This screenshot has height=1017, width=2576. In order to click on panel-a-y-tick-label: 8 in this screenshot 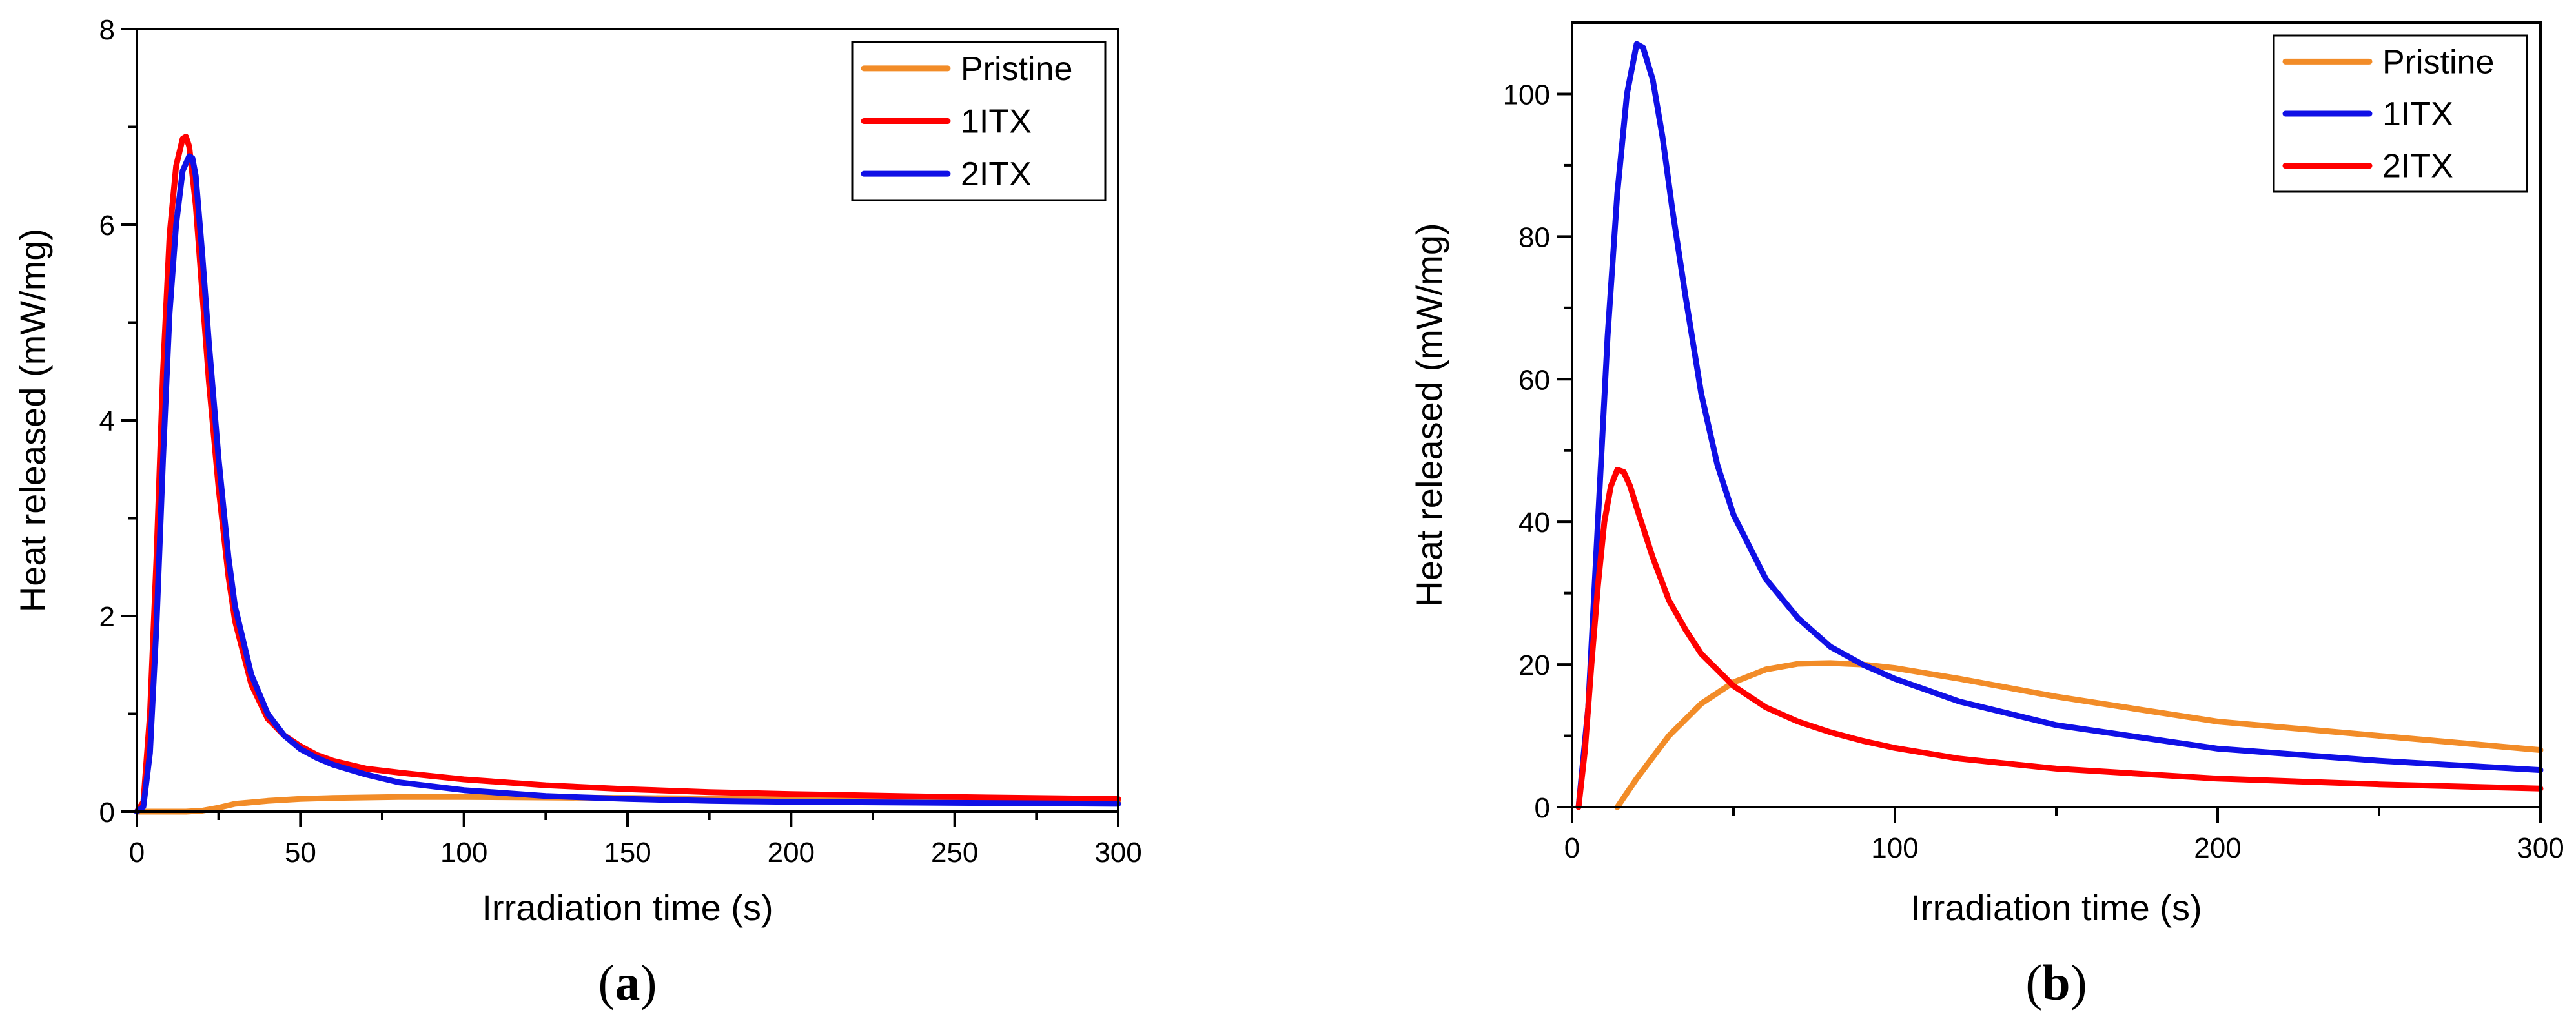, I will do `click(107, 30)`.